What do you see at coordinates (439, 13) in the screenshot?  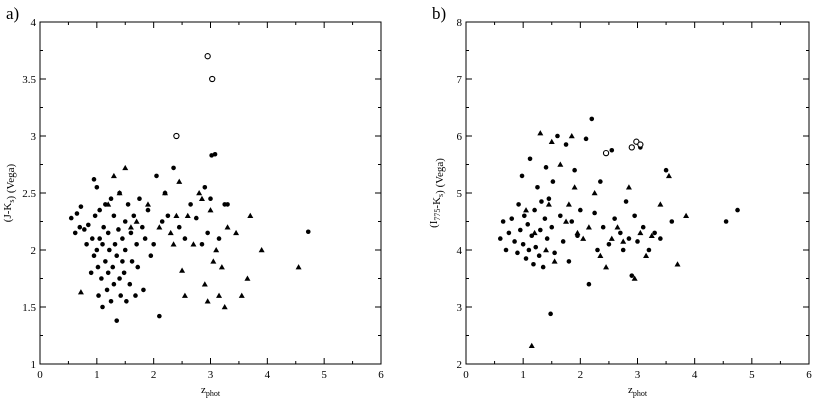 I see `panel-label-b: b)` at bounding box center [439, 13].